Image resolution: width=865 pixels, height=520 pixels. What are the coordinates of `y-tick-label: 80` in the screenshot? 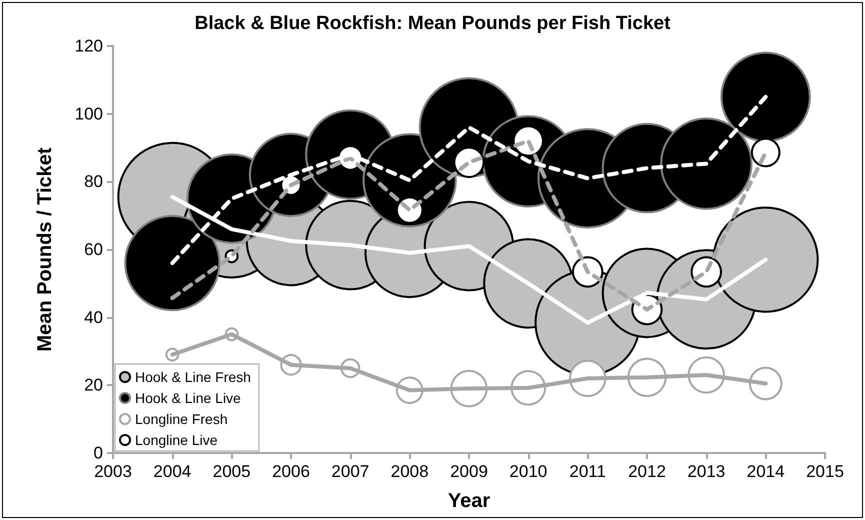 It's located at (93, 182).